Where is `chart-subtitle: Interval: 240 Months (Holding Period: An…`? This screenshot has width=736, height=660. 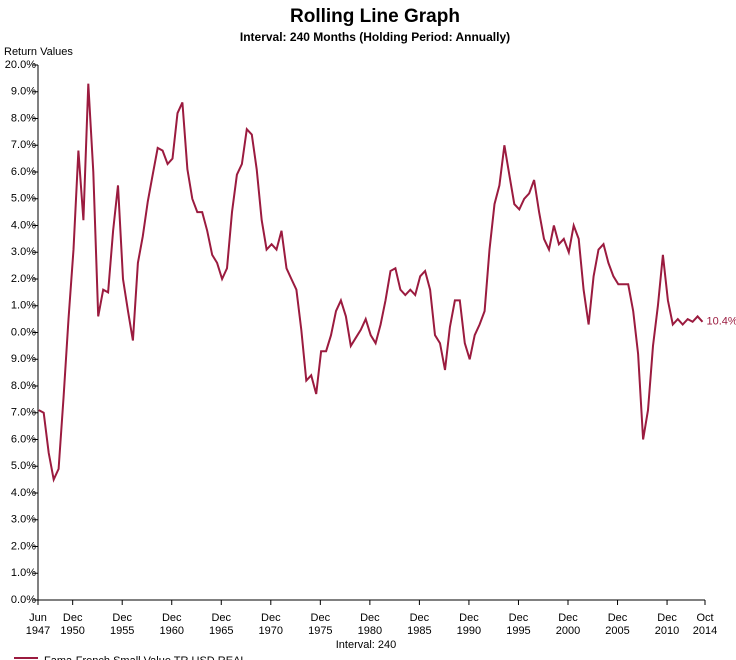
chart-subtitle: Interval: 240 Months (Holding Period: An… is located at coordinates (375, 37).